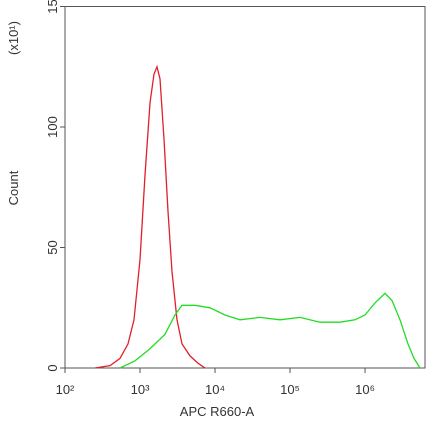 The image size is (435, 427). Describe the element at coordinates (52, 367) in the screenshot. I see `y-tick-label: 0` at that location.